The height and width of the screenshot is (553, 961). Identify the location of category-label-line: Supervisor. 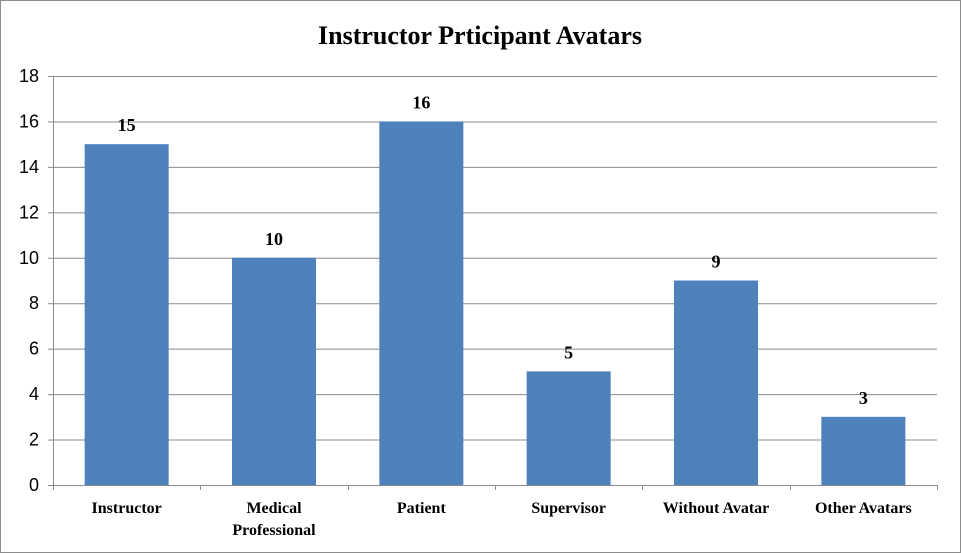
(568, 508).